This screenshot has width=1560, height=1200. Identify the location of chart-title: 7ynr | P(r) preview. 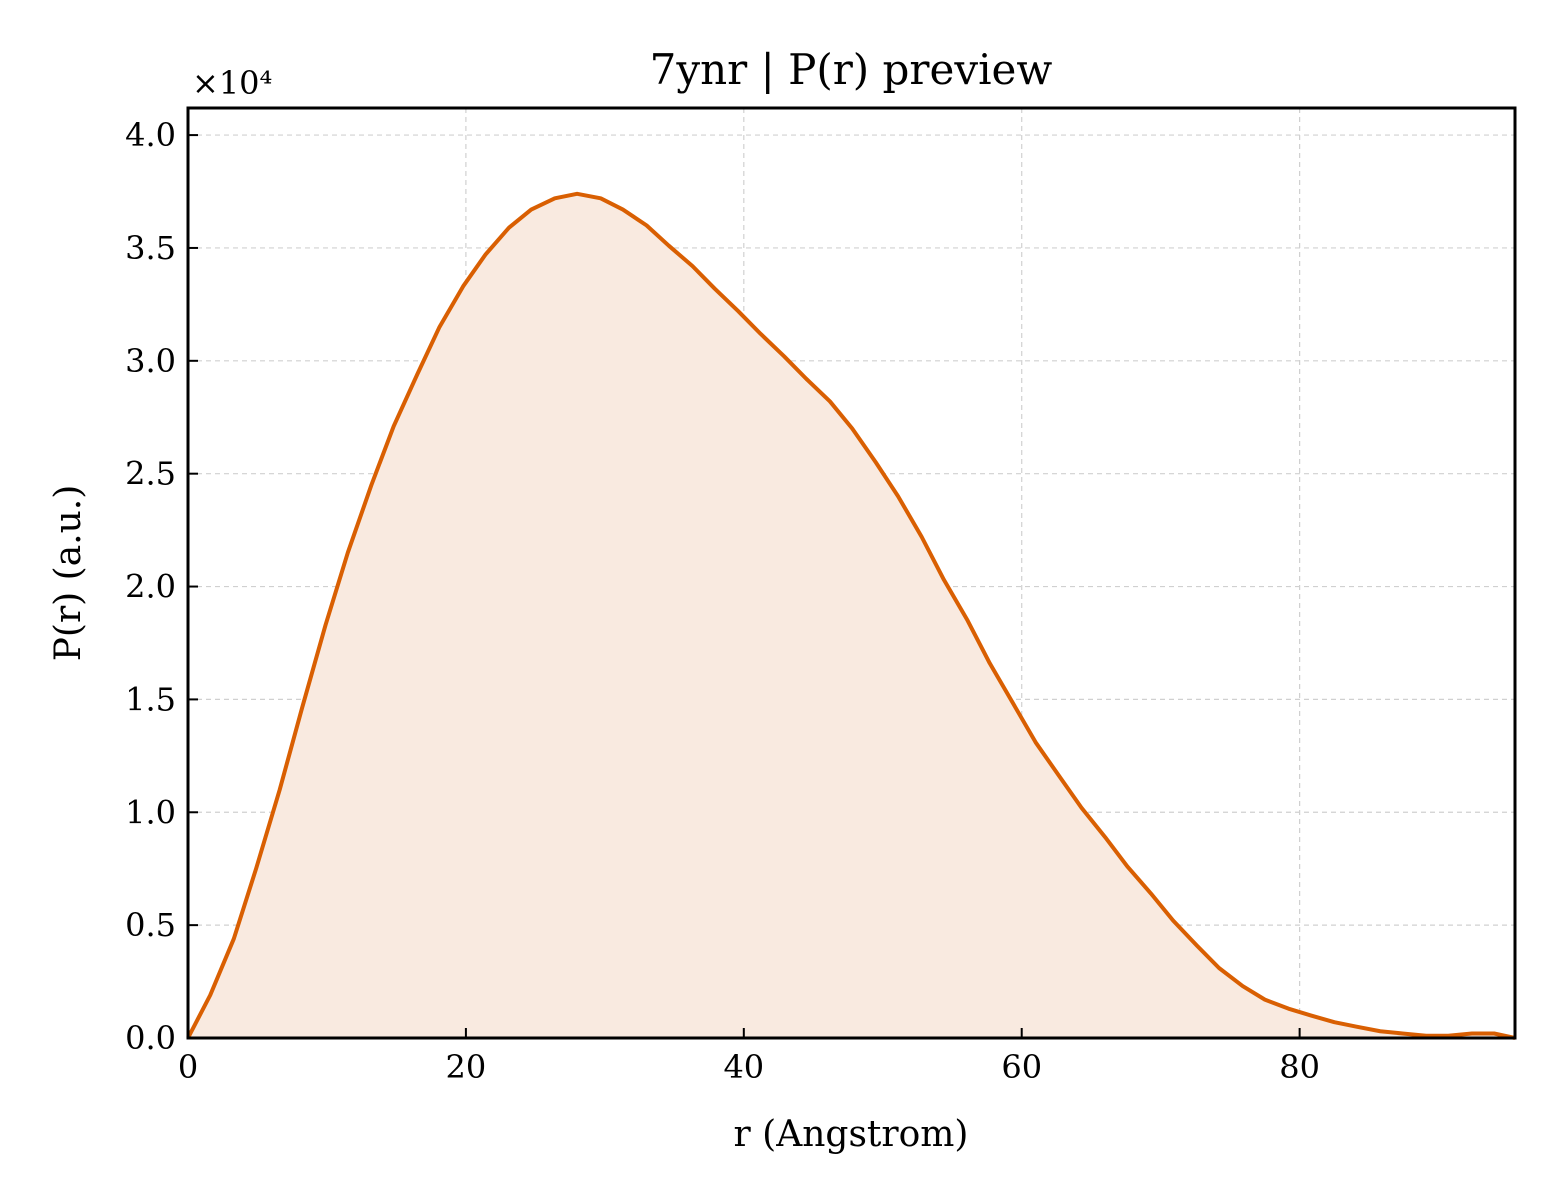
(851, 69).